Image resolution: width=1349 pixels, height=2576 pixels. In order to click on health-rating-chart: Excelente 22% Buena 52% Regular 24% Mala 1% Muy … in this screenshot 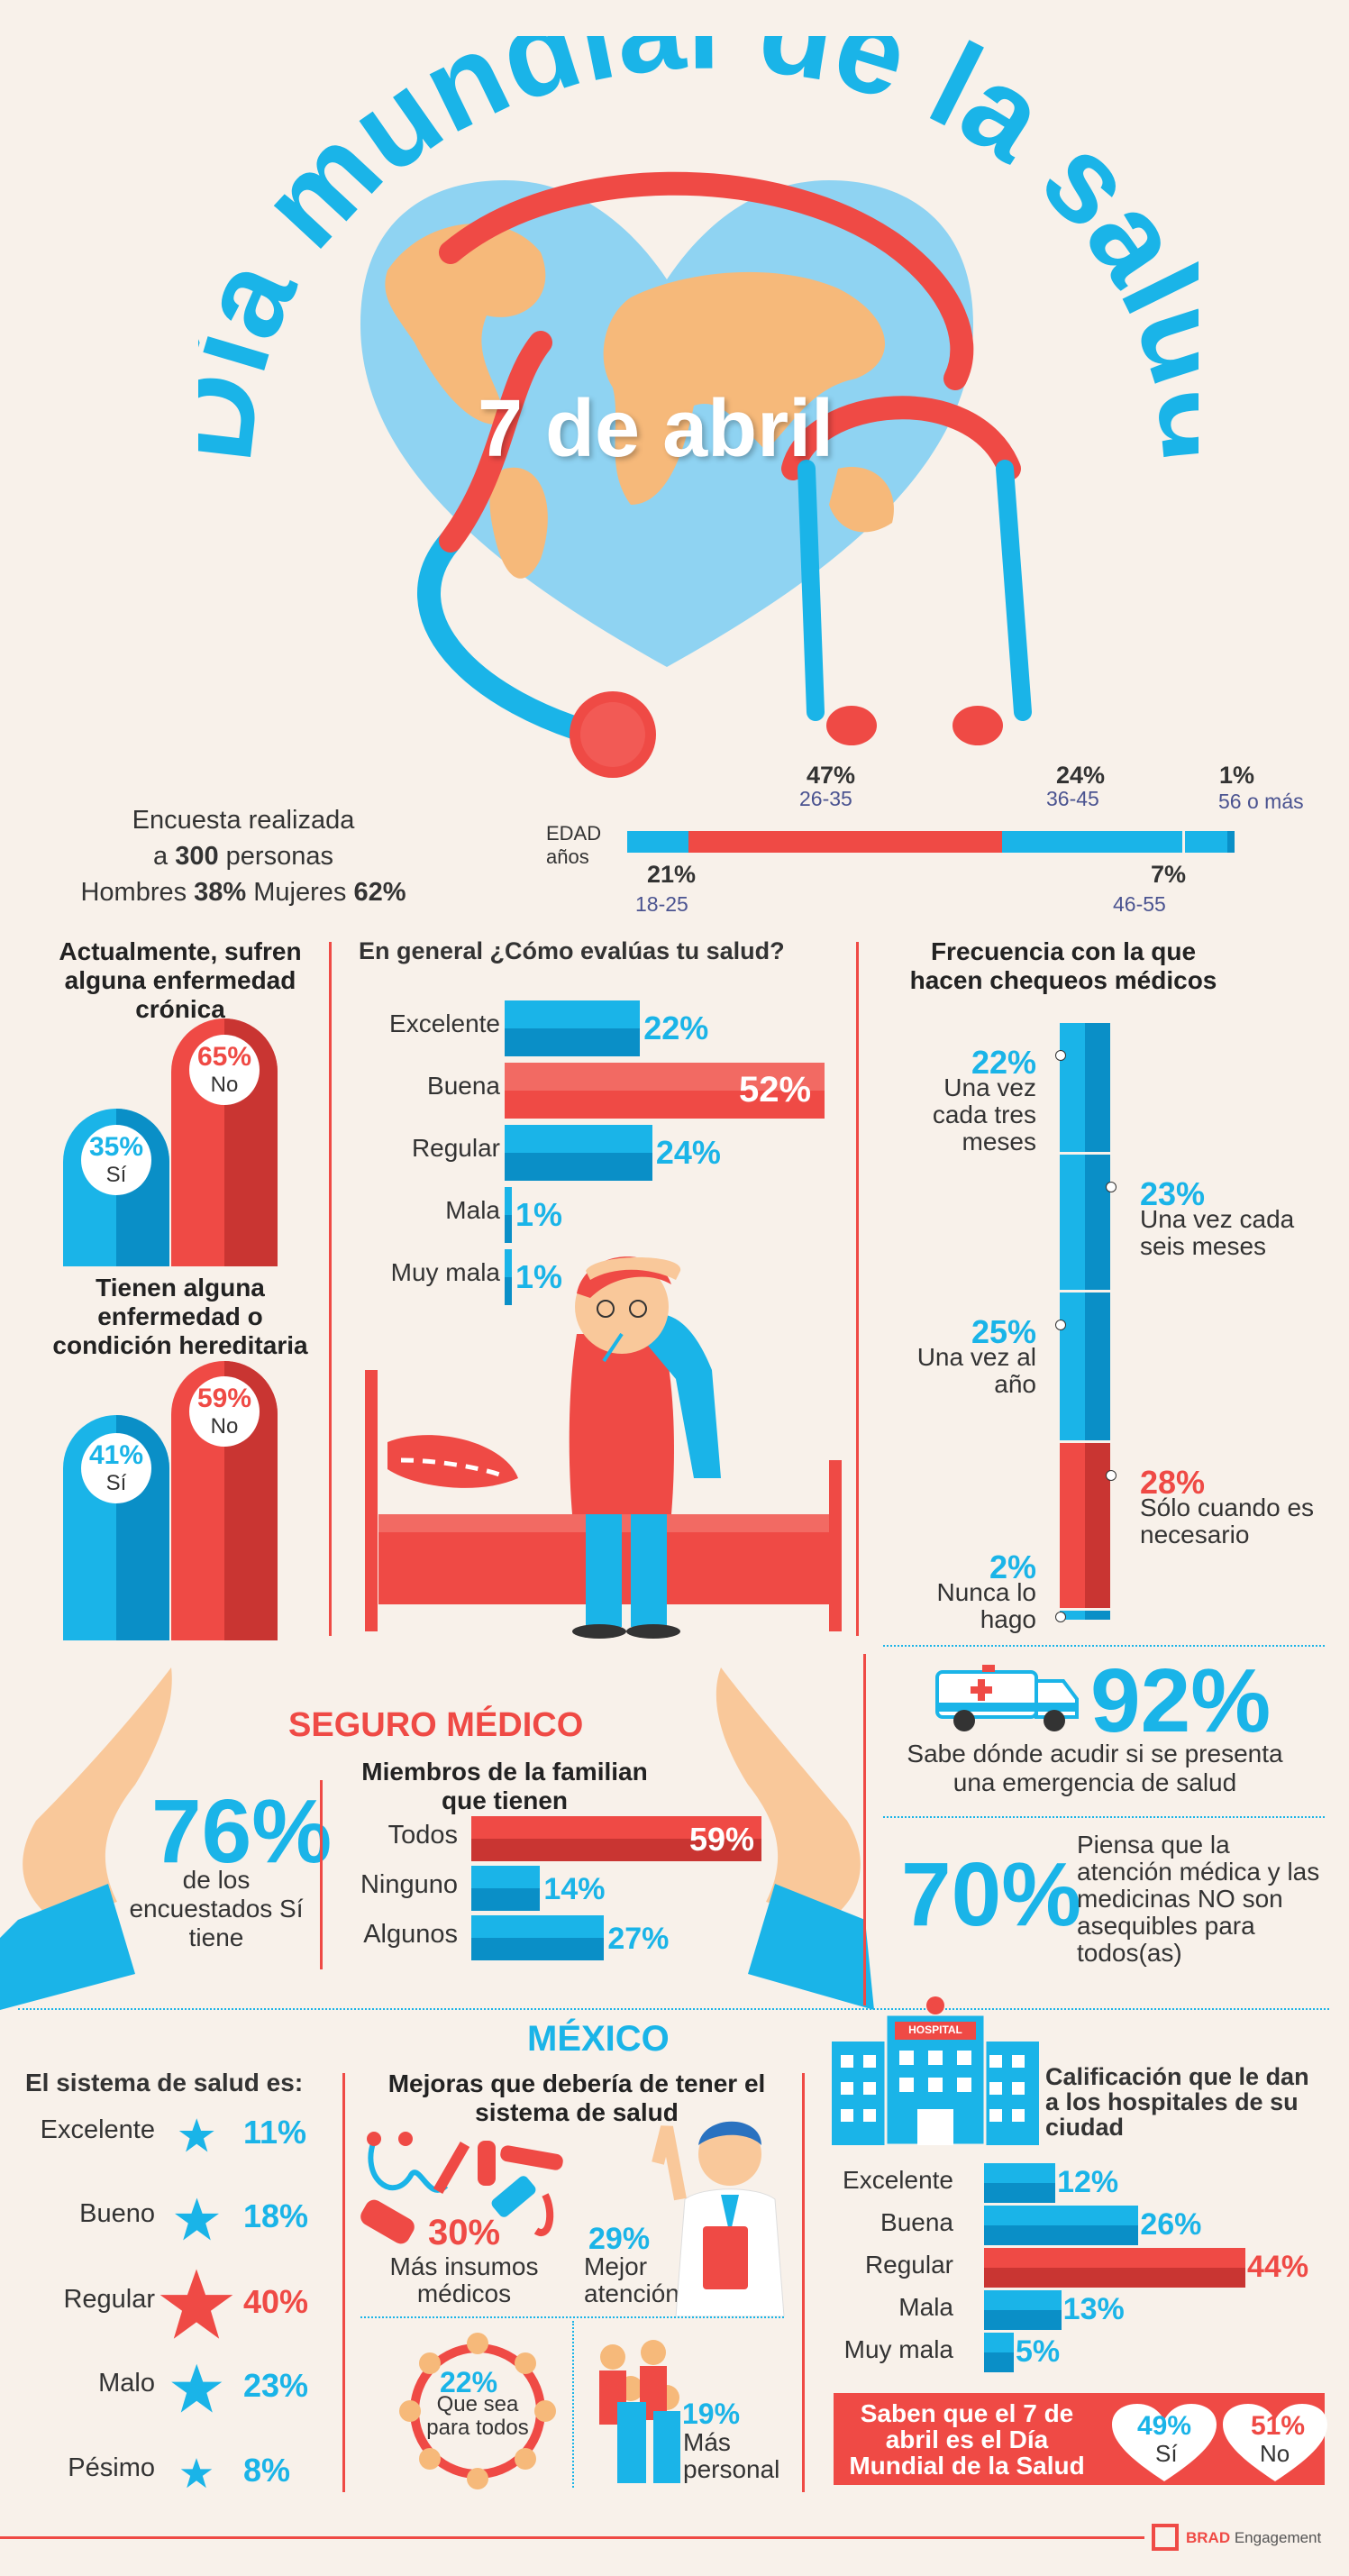, I will do `click(594, 1153)`.